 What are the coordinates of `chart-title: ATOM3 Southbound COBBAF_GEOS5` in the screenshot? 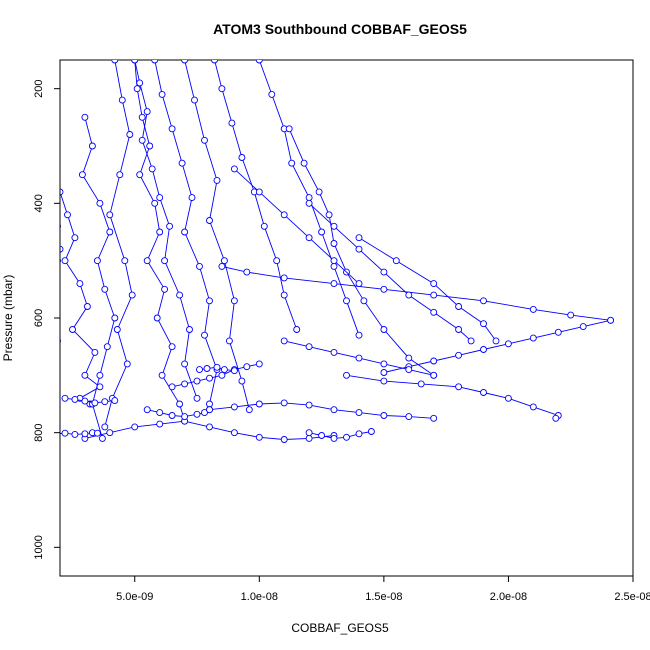 It's located at (340, 29).